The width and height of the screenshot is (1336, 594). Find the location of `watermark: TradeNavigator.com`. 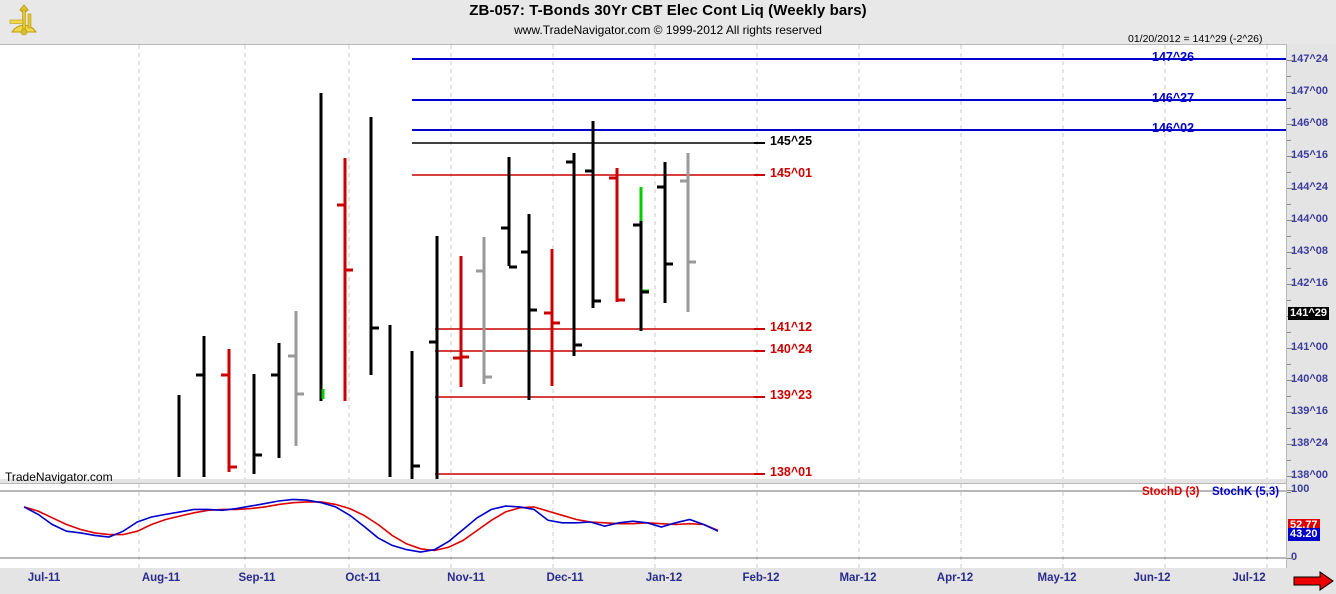

watermark: TradeNavigator.com is located at coordinates (59, 477).